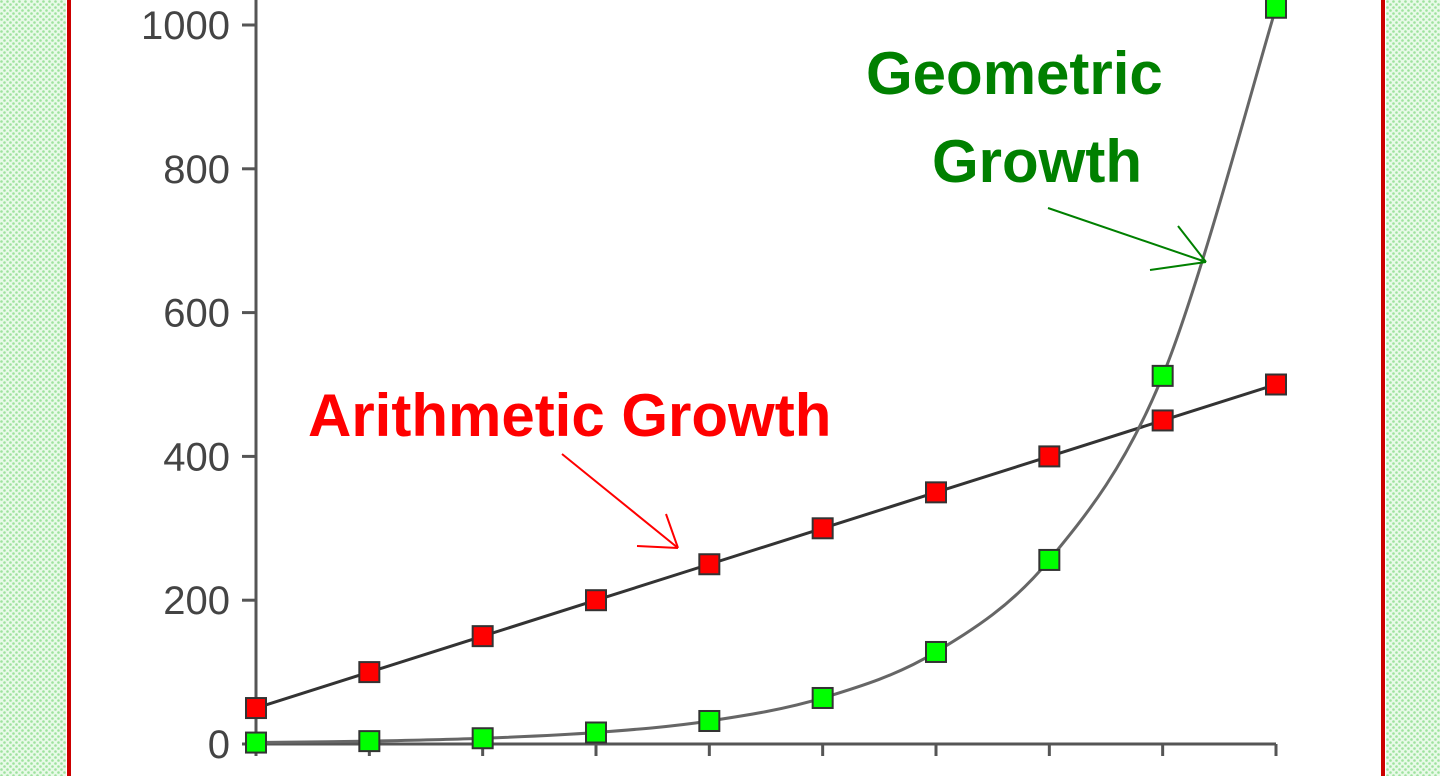  I want to click on y-tick-label: 800, so click(196, 170).